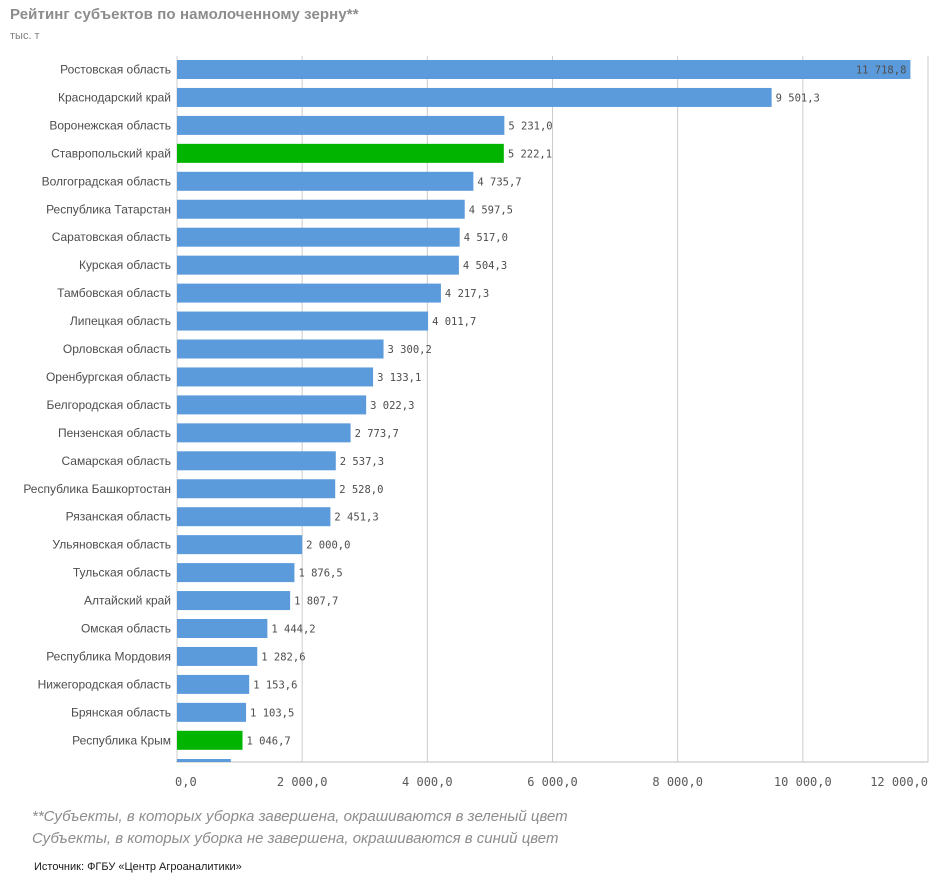  Describe the element at coordinates (114, 293) in the screenshot. I see `category-label: Тамбовская область` at that location.